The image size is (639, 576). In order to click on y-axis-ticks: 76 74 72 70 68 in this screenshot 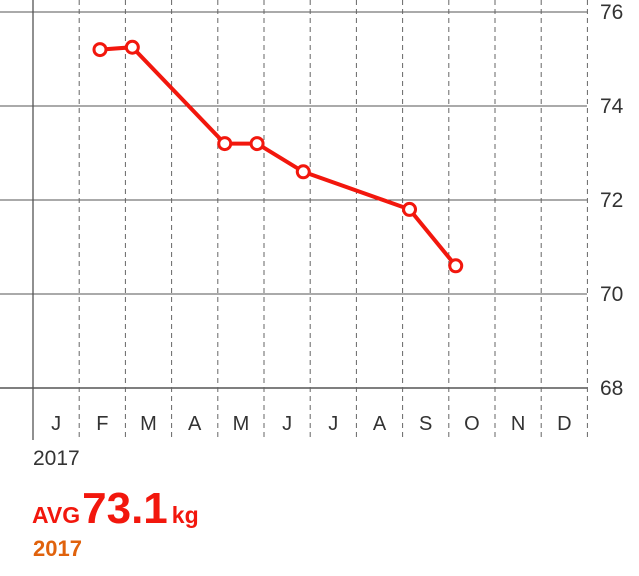, I will do `click(612, 200)`.